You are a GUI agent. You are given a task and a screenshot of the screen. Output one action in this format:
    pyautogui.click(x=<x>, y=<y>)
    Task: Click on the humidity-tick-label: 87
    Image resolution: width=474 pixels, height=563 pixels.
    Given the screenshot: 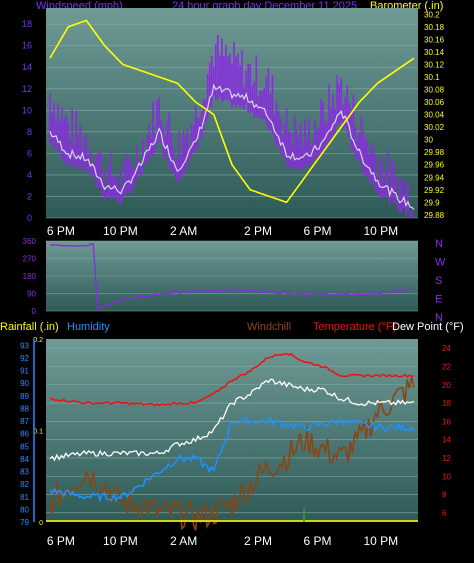 What is the action you would take?
    pyautogui.click(x=24, y=421)
    